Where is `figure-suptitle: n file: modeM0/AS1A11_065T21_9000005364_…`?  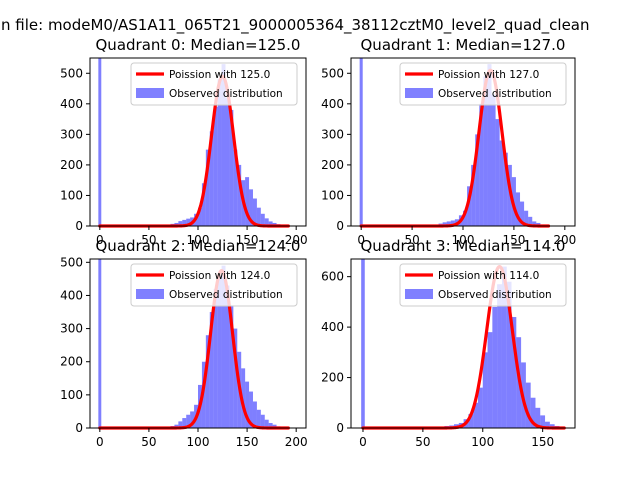 figure-suptitle: n file: modeM0/AS1A11_065T21_9000005364_… is located at coordinates (295, 25).